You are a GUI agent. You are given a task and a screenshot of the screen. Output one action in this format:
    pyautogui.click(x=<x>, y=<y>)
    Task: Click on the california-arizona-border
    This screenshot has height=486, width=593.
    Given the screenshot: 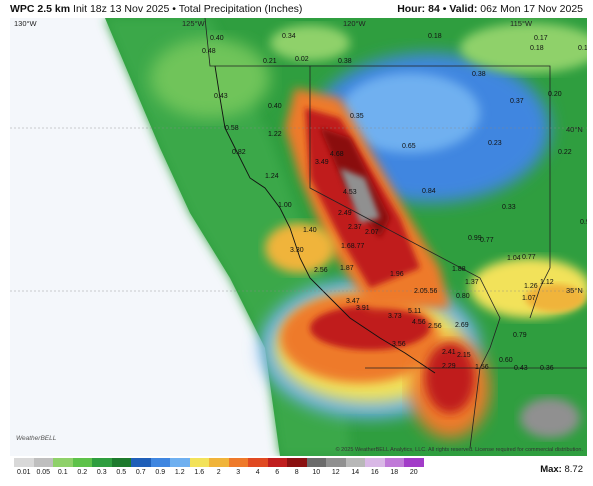 What is the action you would take?
    pyautogui.click(x=475, y=408)
    